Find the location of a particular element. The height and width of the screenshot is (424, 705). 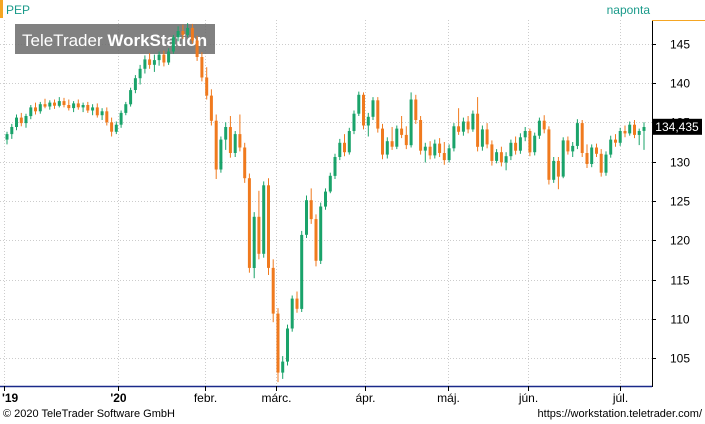

x-tick-label: ápr. is located at coordinates (365, 398).